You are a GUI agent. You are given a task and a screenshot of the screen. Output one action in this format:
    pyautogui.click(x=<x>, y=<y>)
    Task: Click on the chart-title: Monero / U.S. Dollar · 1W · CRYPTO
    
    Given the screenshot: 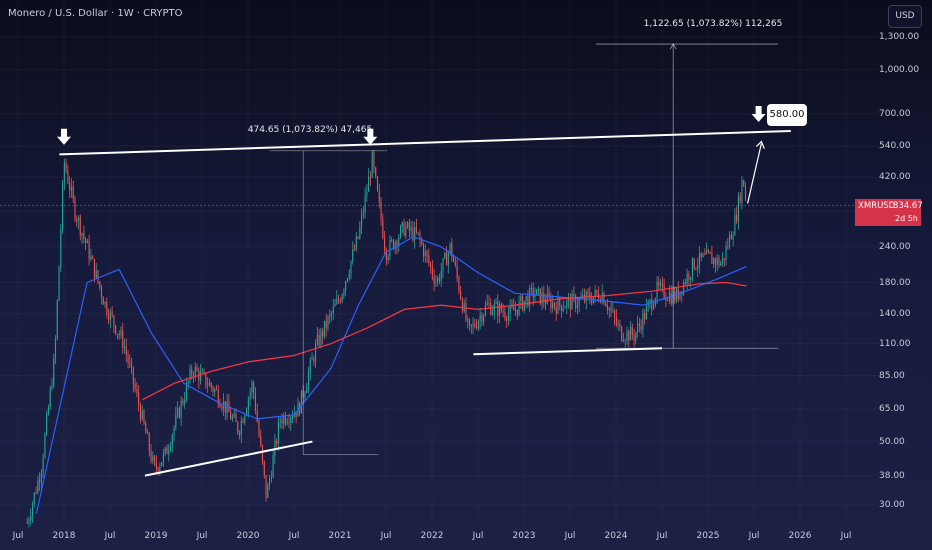 What is the action you would take?
    pyautogui.click(x=95, y=13)
    